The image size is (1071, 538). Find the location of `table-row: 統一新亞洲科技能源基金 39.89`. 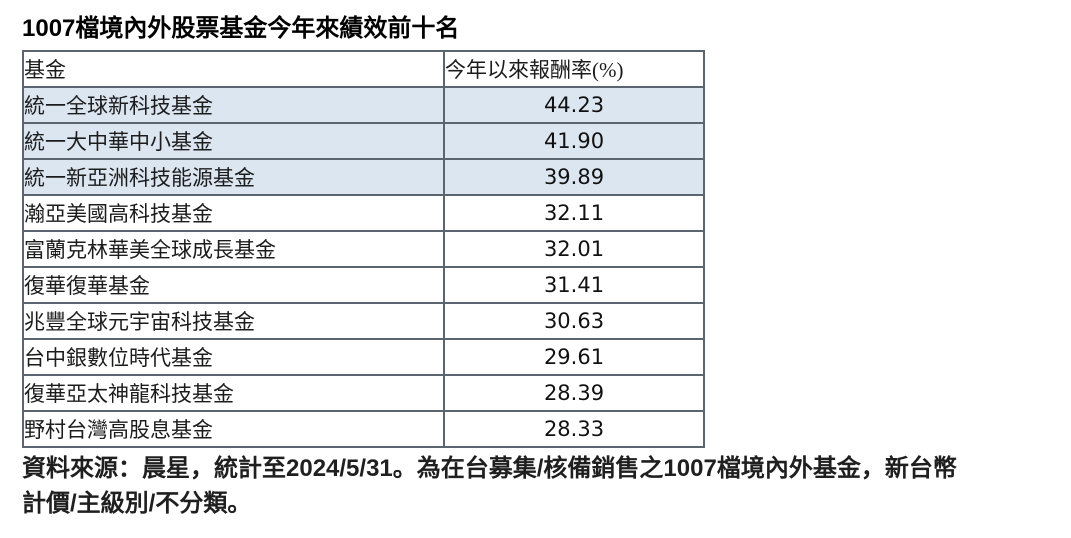

table-row: 統一新亞洲科技能源基金 39.89 is located at coordinates (363, 177).